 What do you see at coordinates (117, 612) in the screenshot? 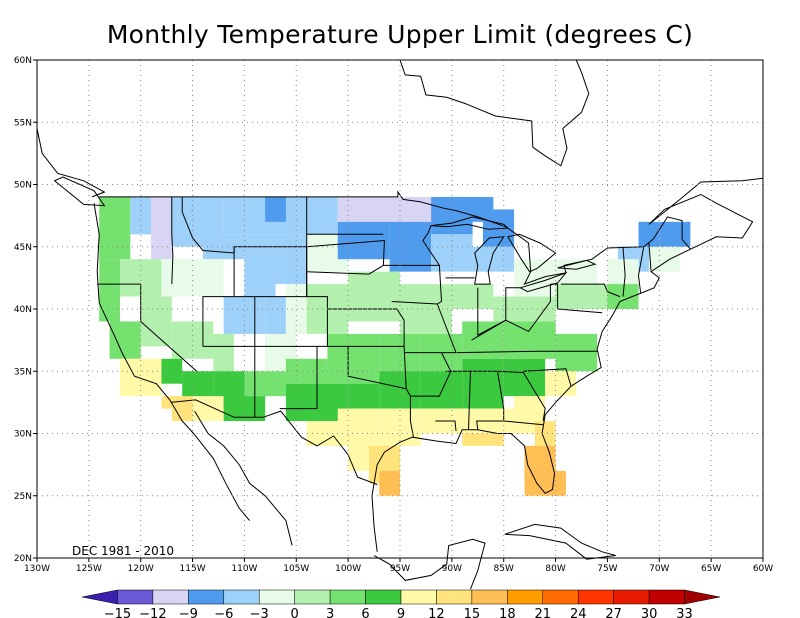
I see `colorbar-label: −15` at bounding box center [117, 612].